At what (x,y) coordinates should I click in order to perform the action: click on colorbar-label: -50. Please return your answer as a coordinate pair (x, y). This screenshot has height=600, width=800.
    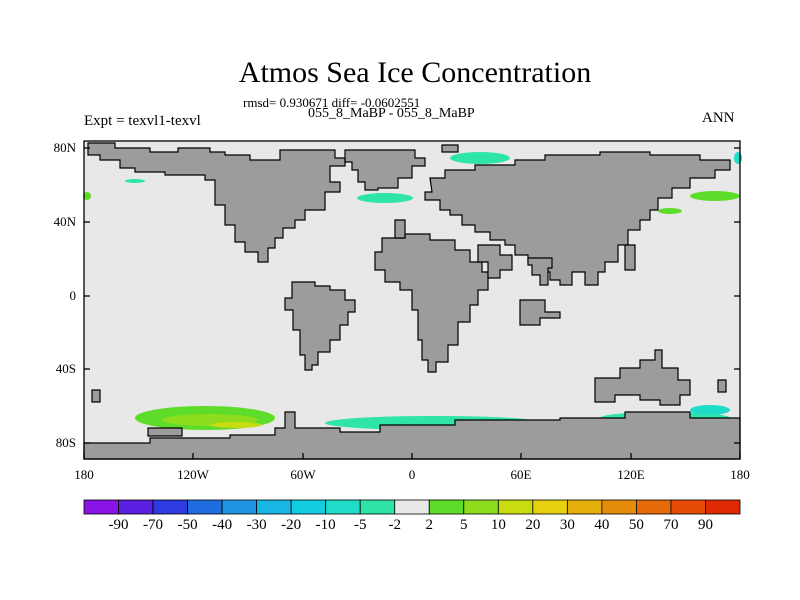
    Looking at the image, I should click on (187, 525).